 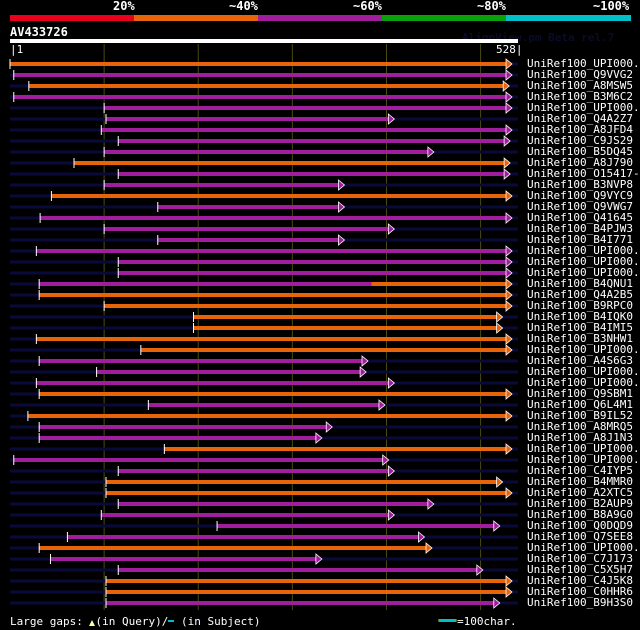 I want to click on legend-bar-green, so click(x=444, y=18).